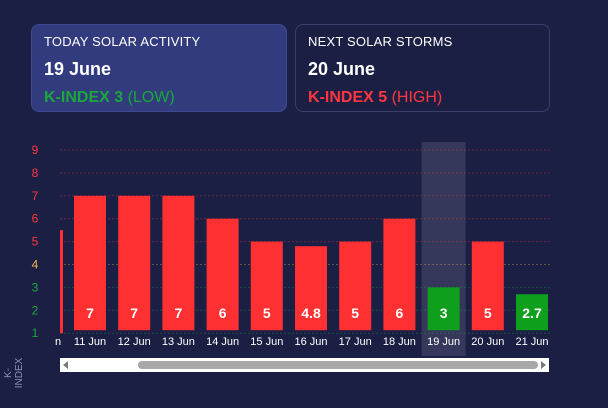  I want to click on x-tick-label: 15 Jun, so click(266, 342).